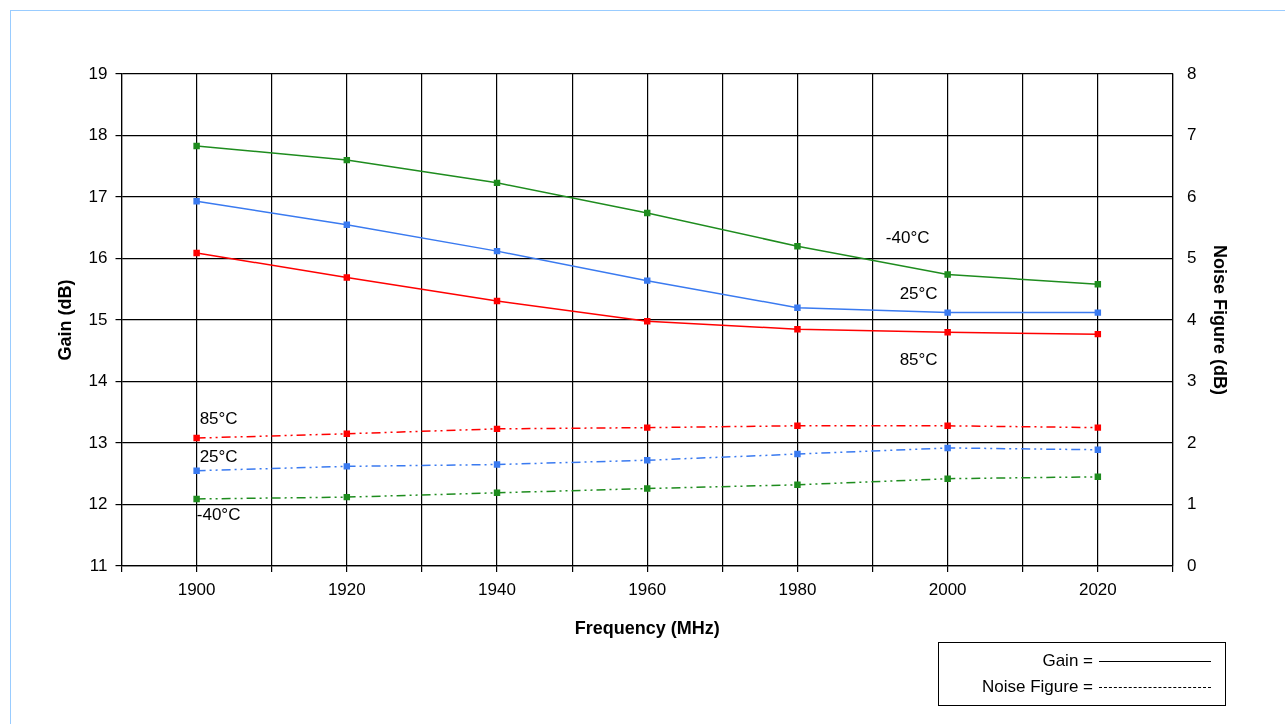 The height and width of the screenshot is (724, 1285). Describe the element at coordinates (98, 135) in the screenshot. I see `y-tick-label: 18` at that location.